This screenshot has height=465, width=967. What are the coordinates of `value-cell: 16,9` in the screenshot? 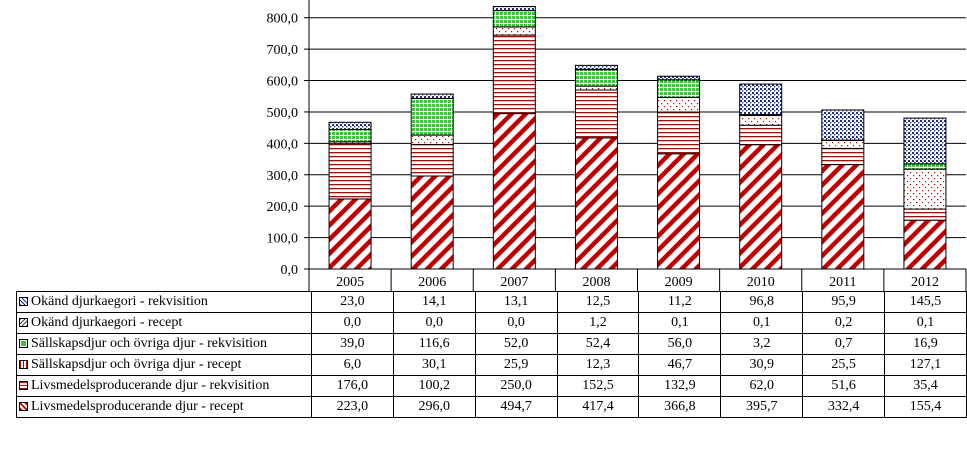 It's located at (925, 344).